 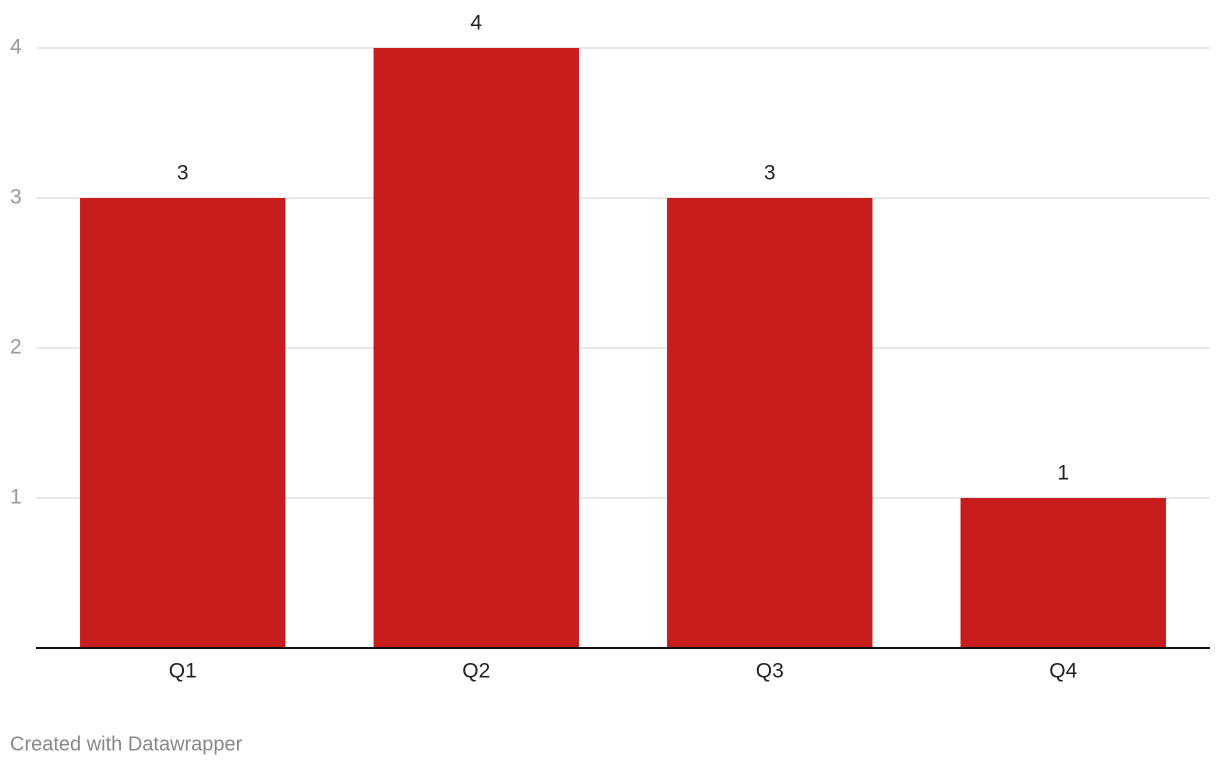 I want to click on y-tick-label: 3, so click(x=16, y=197).